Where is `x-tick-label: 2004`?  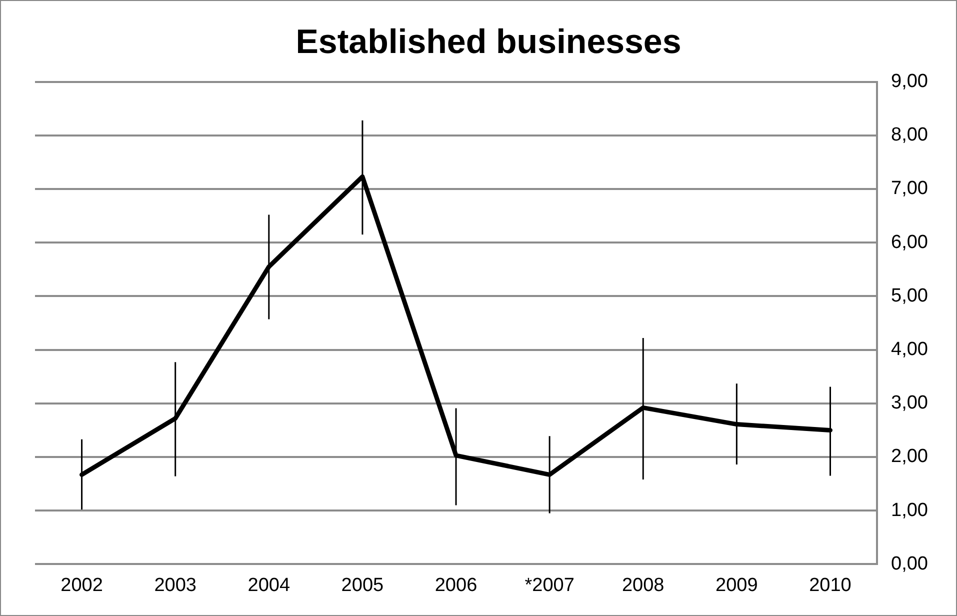
x-tick-label: 2004 is located at coordinates (269, 585).